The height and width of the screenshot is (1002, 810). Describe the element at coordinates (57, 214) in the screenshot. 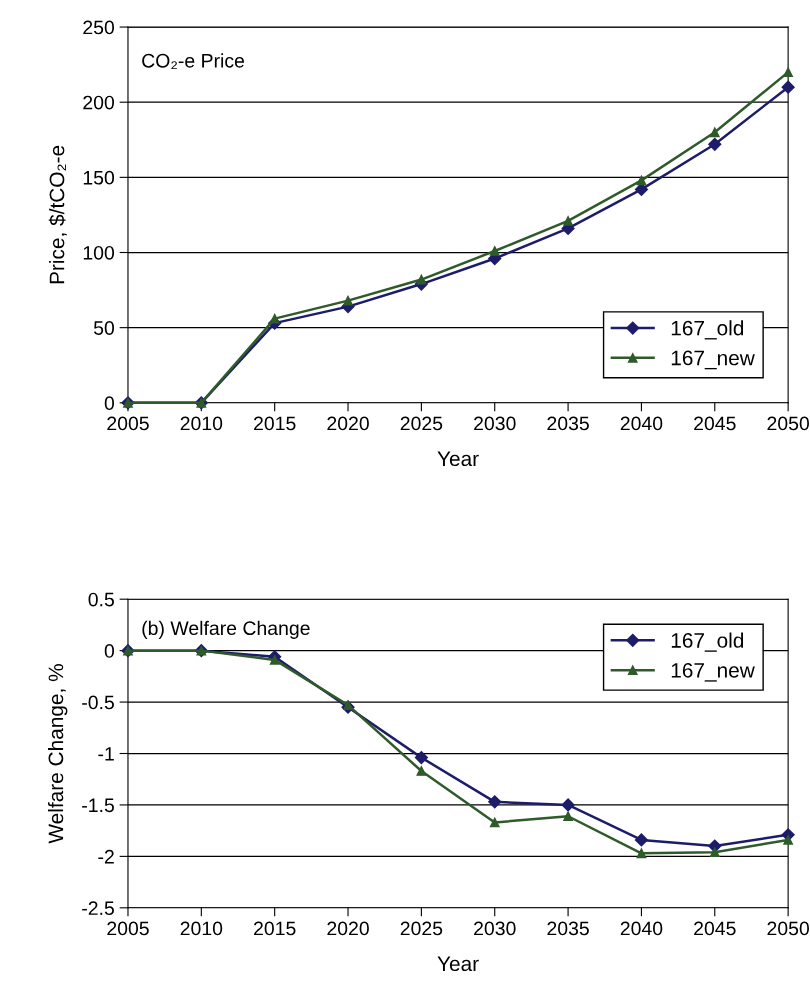

I see `y-axis-title: Price, $/tCO₂-e` at that location.